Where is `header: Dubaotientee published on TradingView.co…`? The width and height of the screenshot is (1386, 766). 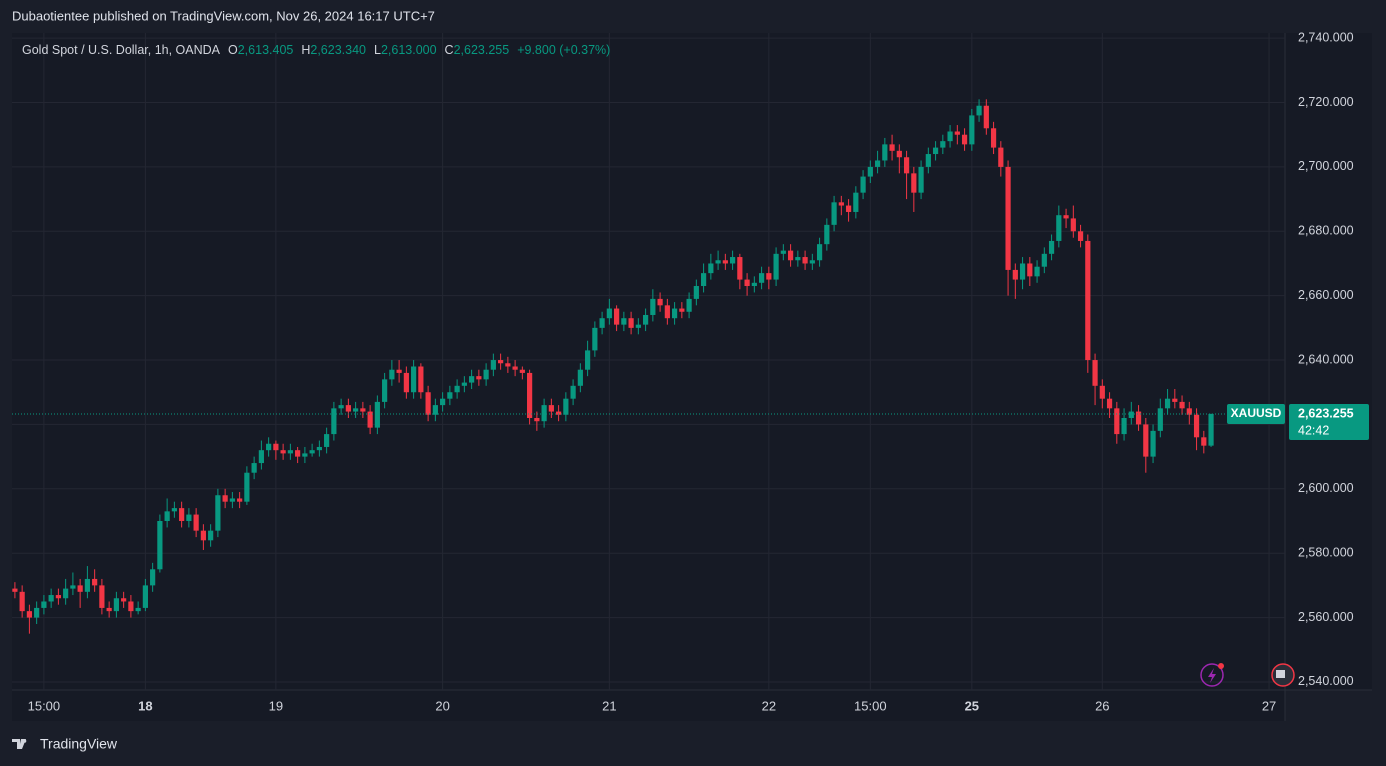
header: Dubaotientee published on TradingView.co… is located at coordinates (223, 15).